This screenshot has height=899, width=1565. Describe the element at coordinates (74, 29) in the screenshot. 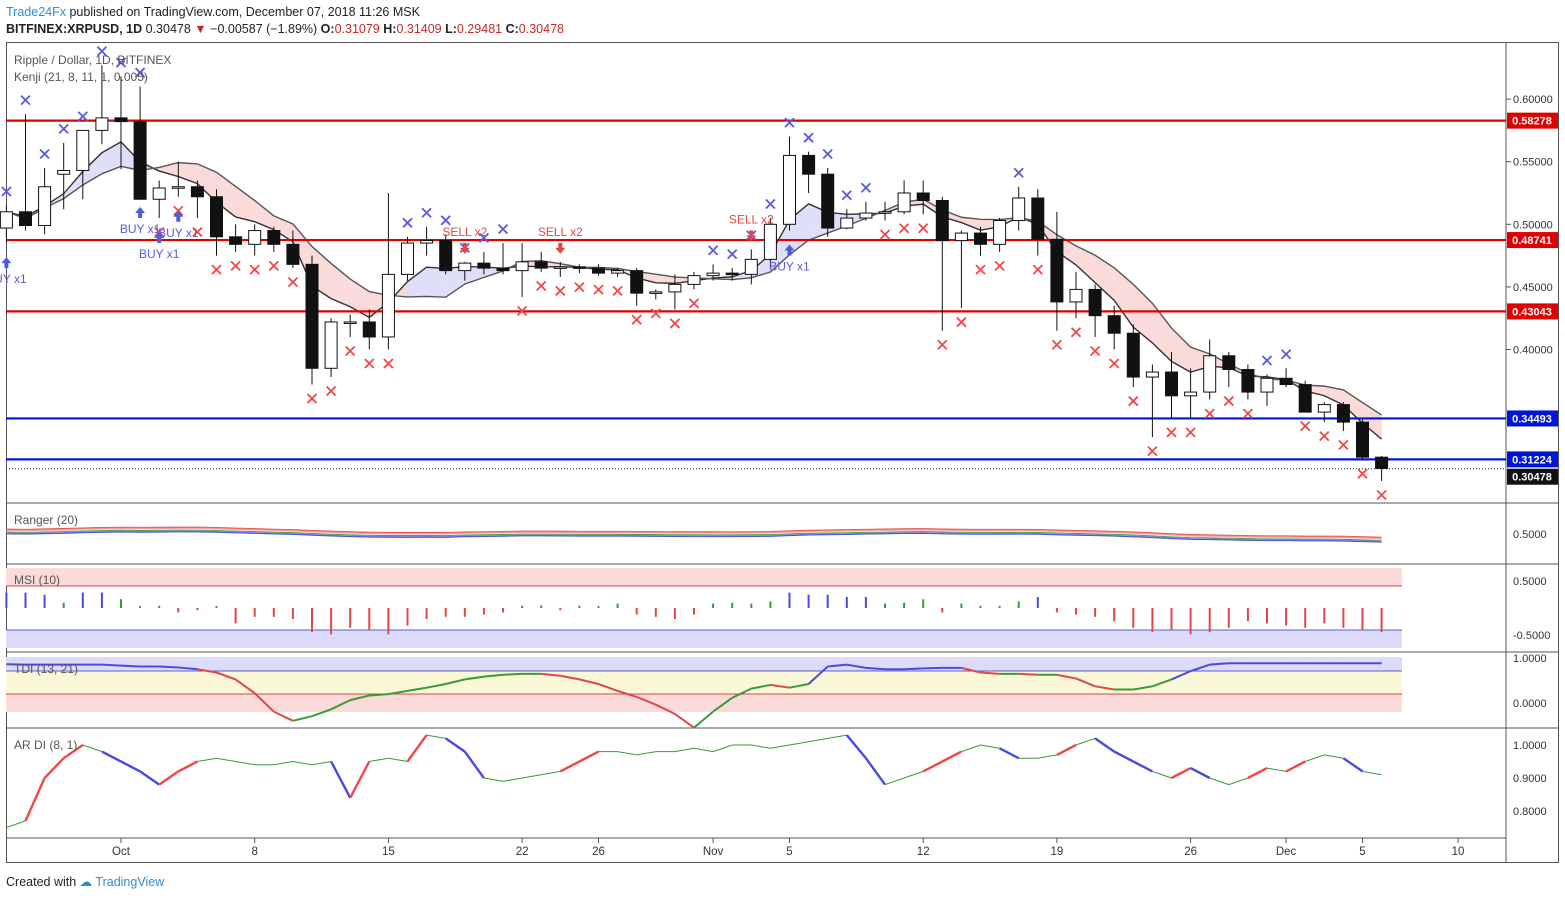

I see `symbol-label: BITFINEX:XRPUSD, 1D` at that location.